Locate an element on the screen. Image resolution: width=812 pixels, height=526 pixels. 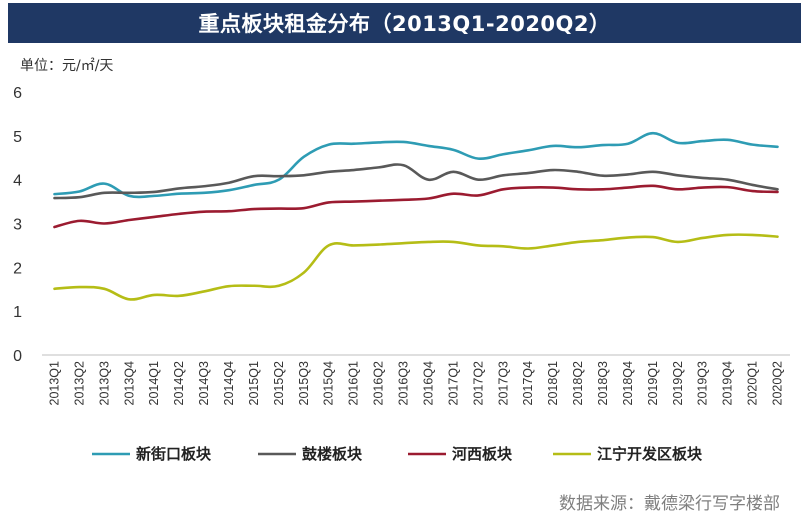
x-tick-label: 2015Q1 is located at coordinates (254, 383).